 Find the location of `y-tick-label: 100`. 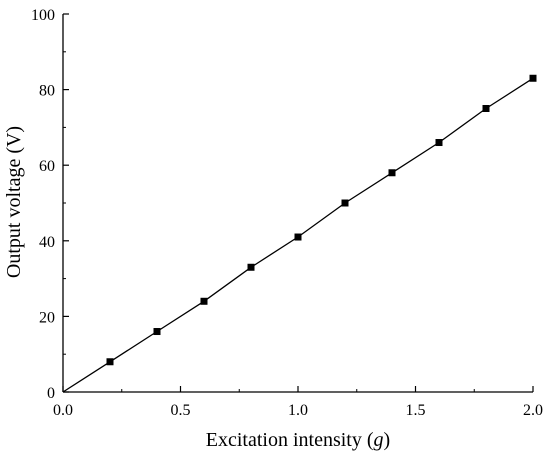

y-tick-label: 100 is located at coordinates (43, 15).